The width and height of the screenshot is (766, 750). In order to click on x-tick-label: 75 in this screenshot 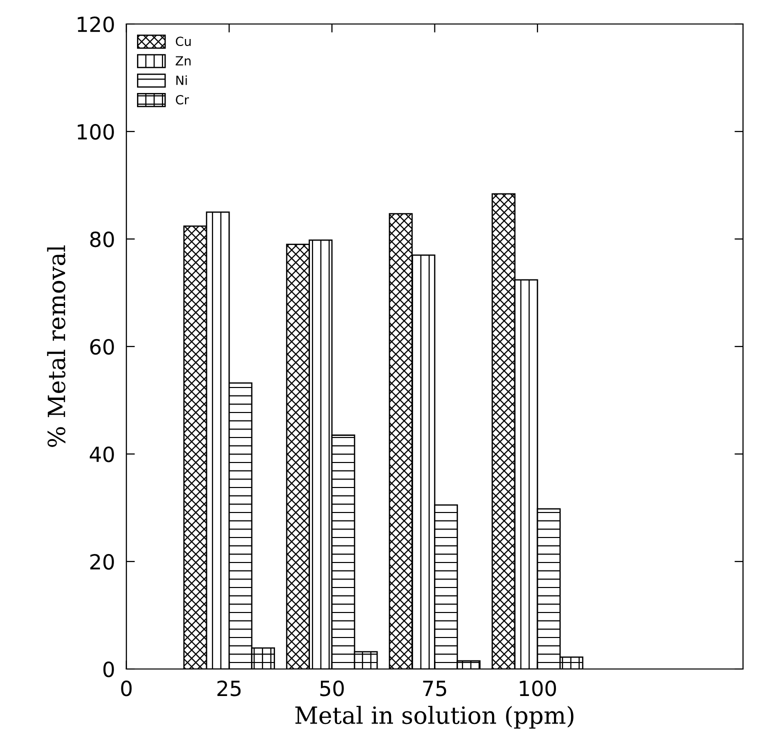, I will do `click(434, 688)`.